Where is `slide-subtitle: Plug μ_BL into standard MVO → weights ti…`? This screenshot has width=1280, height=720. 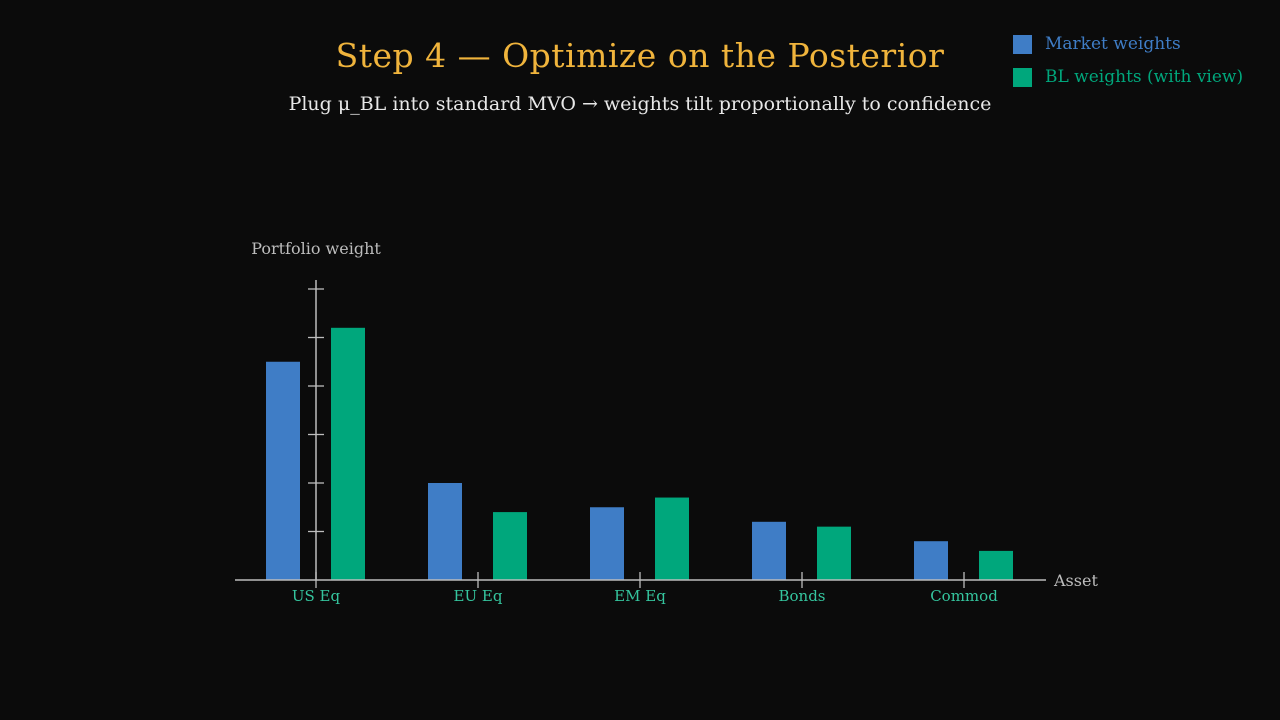
slide-subtitle: Plug μ_BL into standard MVO → weights ti… is located at coordinates (640, 104).